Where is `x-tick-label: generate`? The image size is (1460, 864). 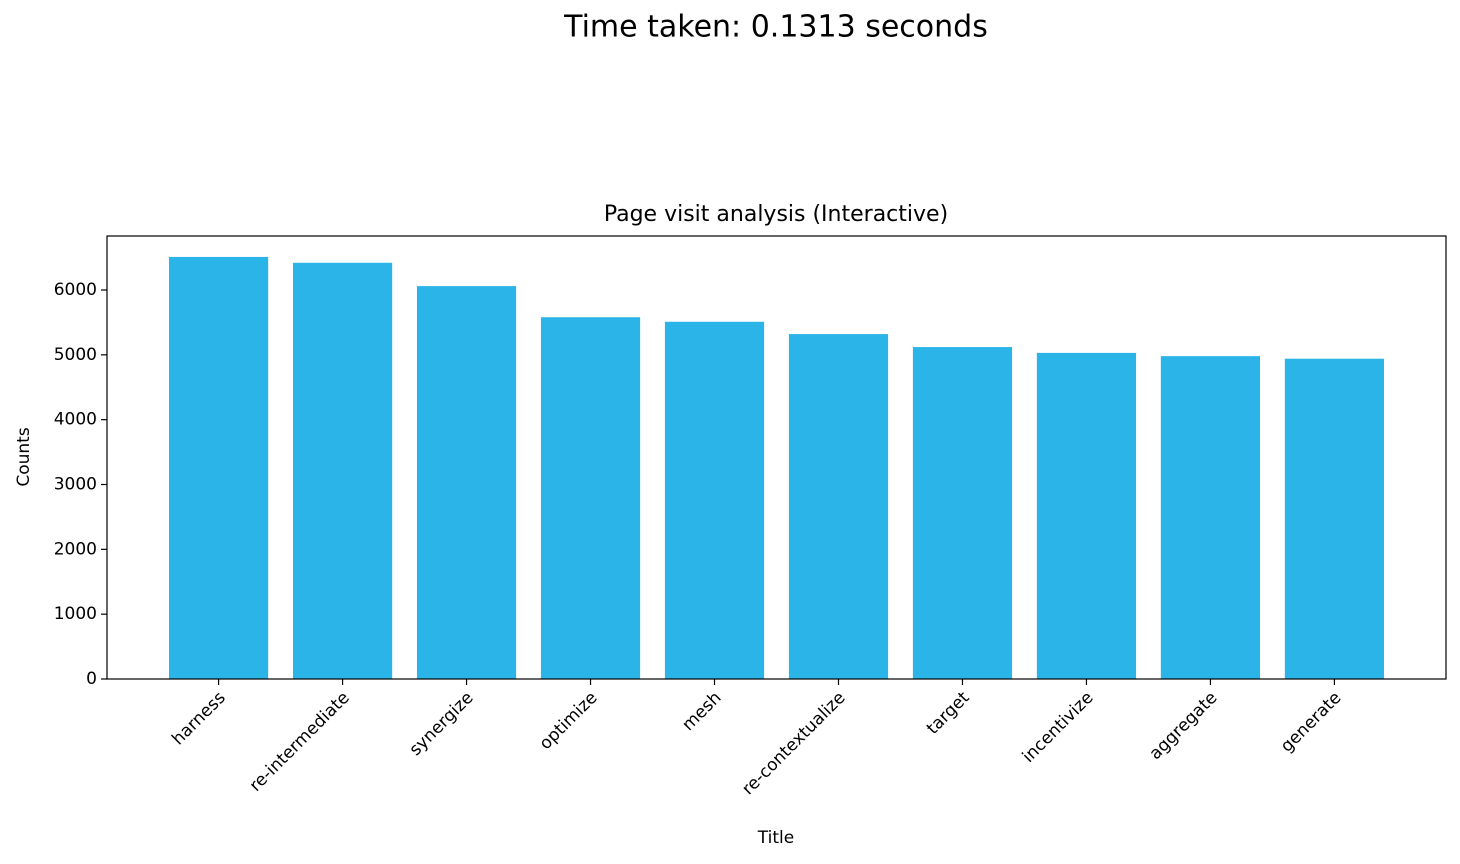
x-tick-label: generate is located at coordinates (1311, 722).